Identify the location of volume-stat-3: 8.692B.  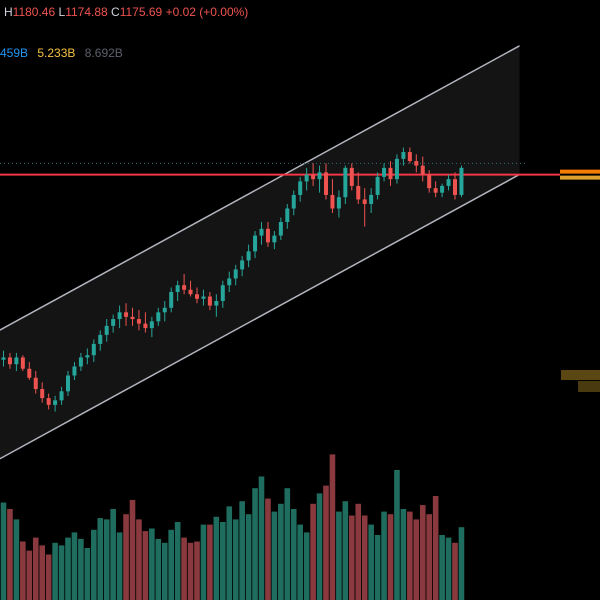
(103, 53).